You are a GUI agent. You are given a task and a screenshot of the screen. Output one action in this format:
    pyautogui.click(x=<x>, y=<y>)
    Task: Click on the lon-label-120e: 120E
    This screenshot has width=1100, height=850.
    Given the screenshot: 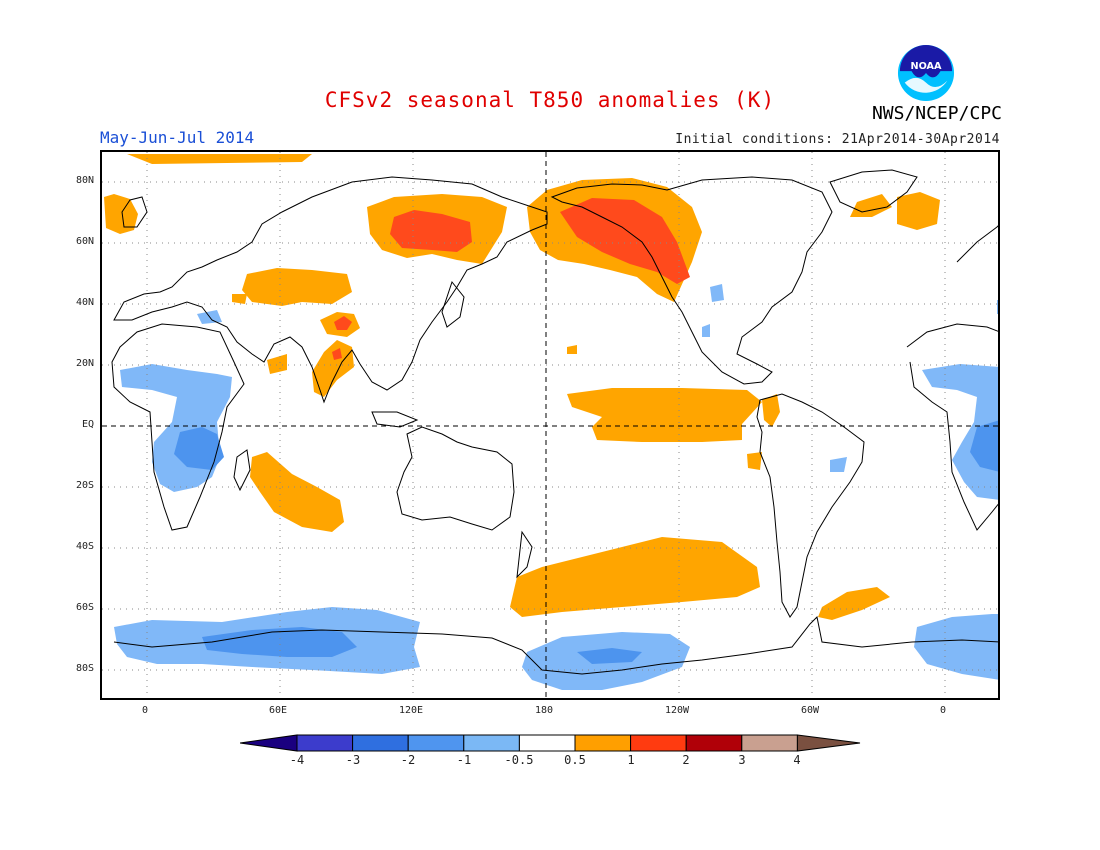 What is the action you would take?
    pyautogui.click(x=411, y=710)
    